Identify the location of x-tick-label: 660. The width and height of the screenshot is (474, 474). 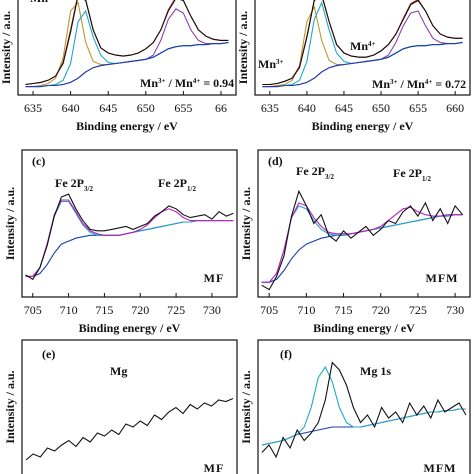
(455, 108).